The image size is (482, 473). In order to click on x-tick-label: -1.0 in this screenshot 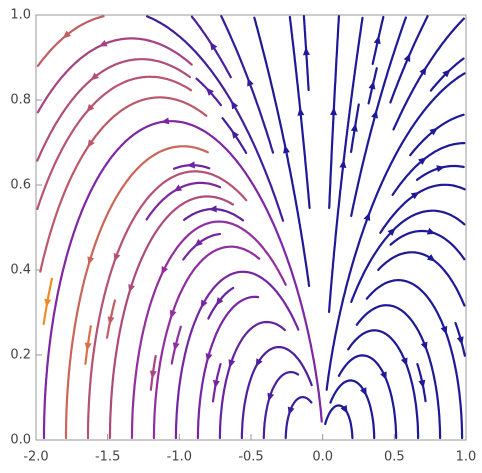, I will do `click(179, 457)`.